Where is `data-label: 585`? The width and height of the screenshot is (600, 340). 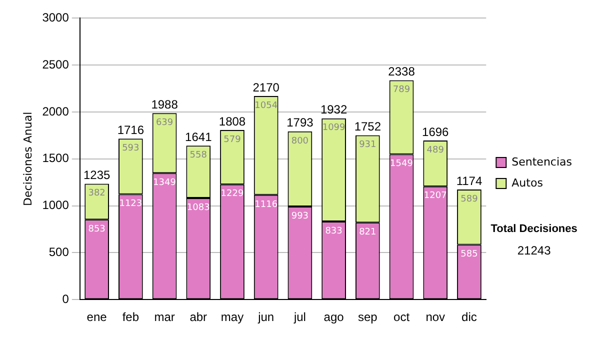
data-label: 585 is located at coordinates (469, 255).